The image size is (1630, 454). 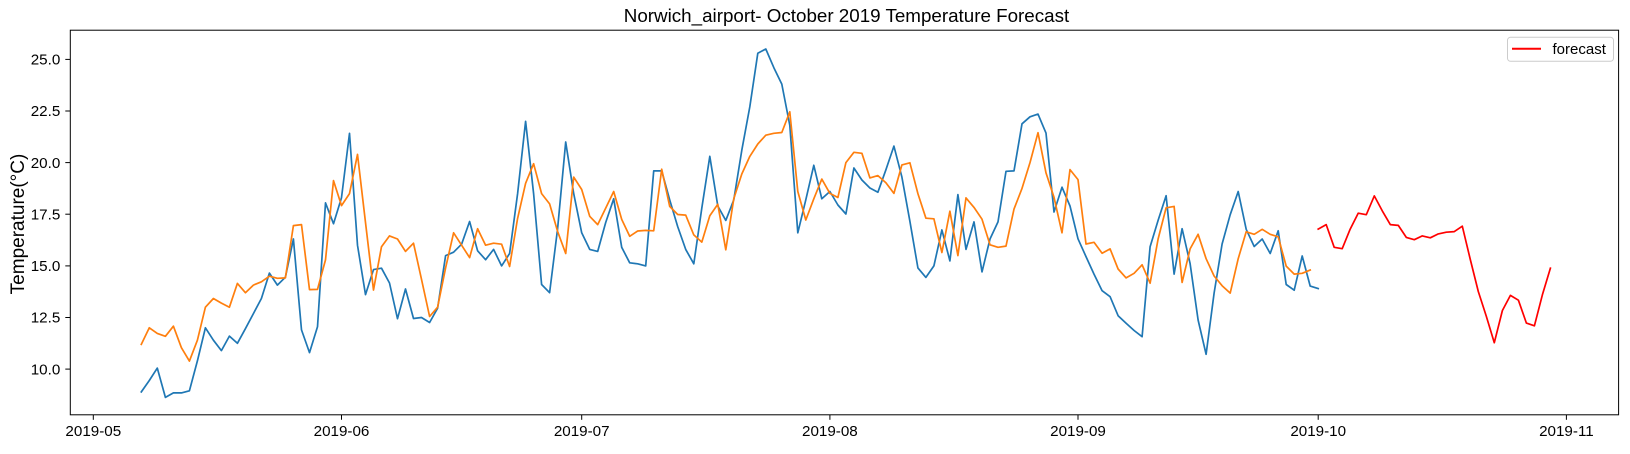 I want to click on svg-text: 10.0, so click(x=46, y=369).